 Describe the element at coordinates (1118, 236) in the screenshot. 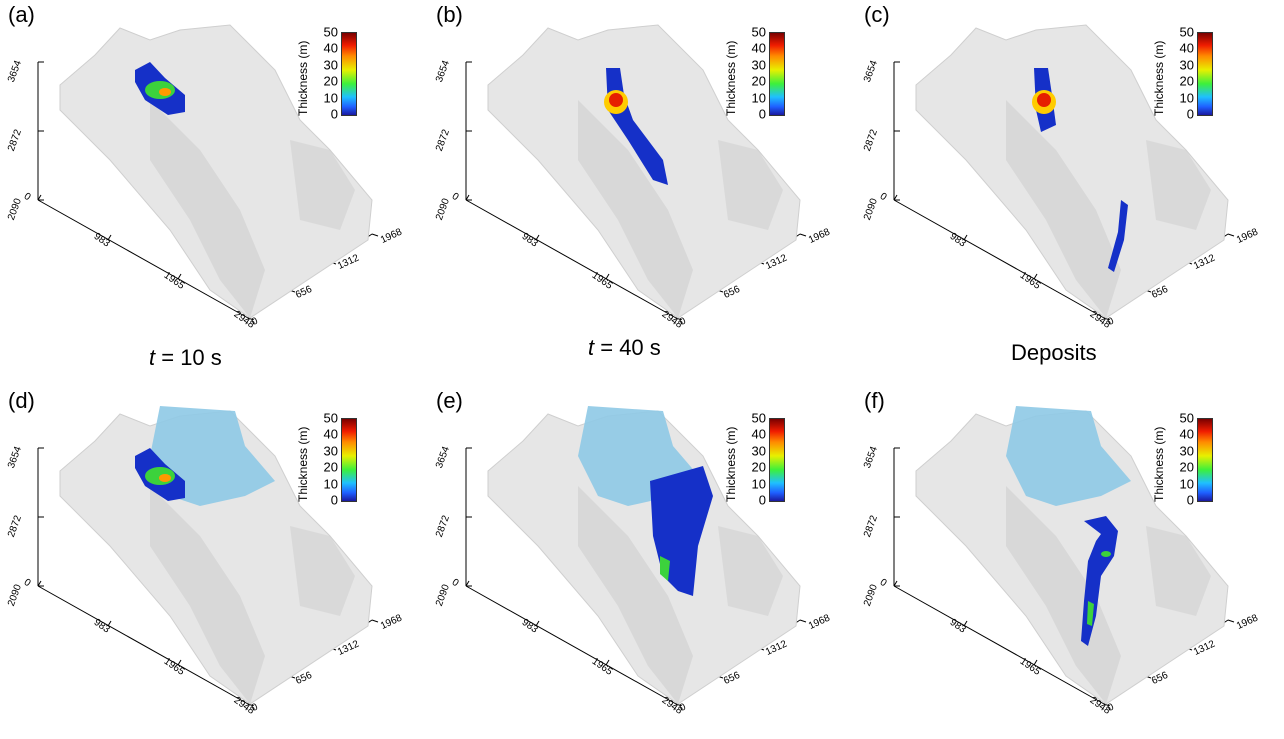

I see `flow-deposit-lower` at that location.